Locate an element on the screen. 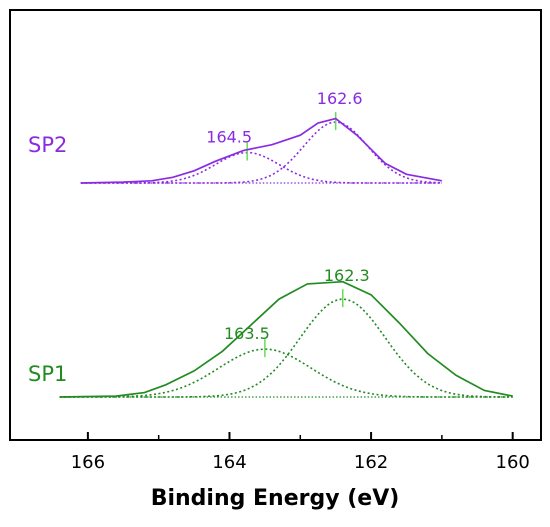 The height and width of the screenshot is (527, 550). x-axis-title: Binding Energy (eV) is located at coordinates (275, 498).